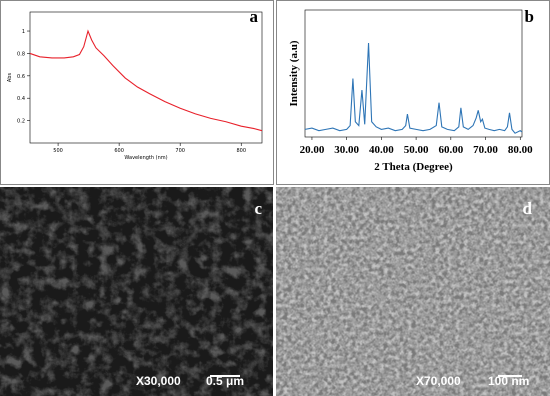 The width and height of the screenshot is (550, 396). I want to click on y-axis-label: Abs, so click(10, 78).